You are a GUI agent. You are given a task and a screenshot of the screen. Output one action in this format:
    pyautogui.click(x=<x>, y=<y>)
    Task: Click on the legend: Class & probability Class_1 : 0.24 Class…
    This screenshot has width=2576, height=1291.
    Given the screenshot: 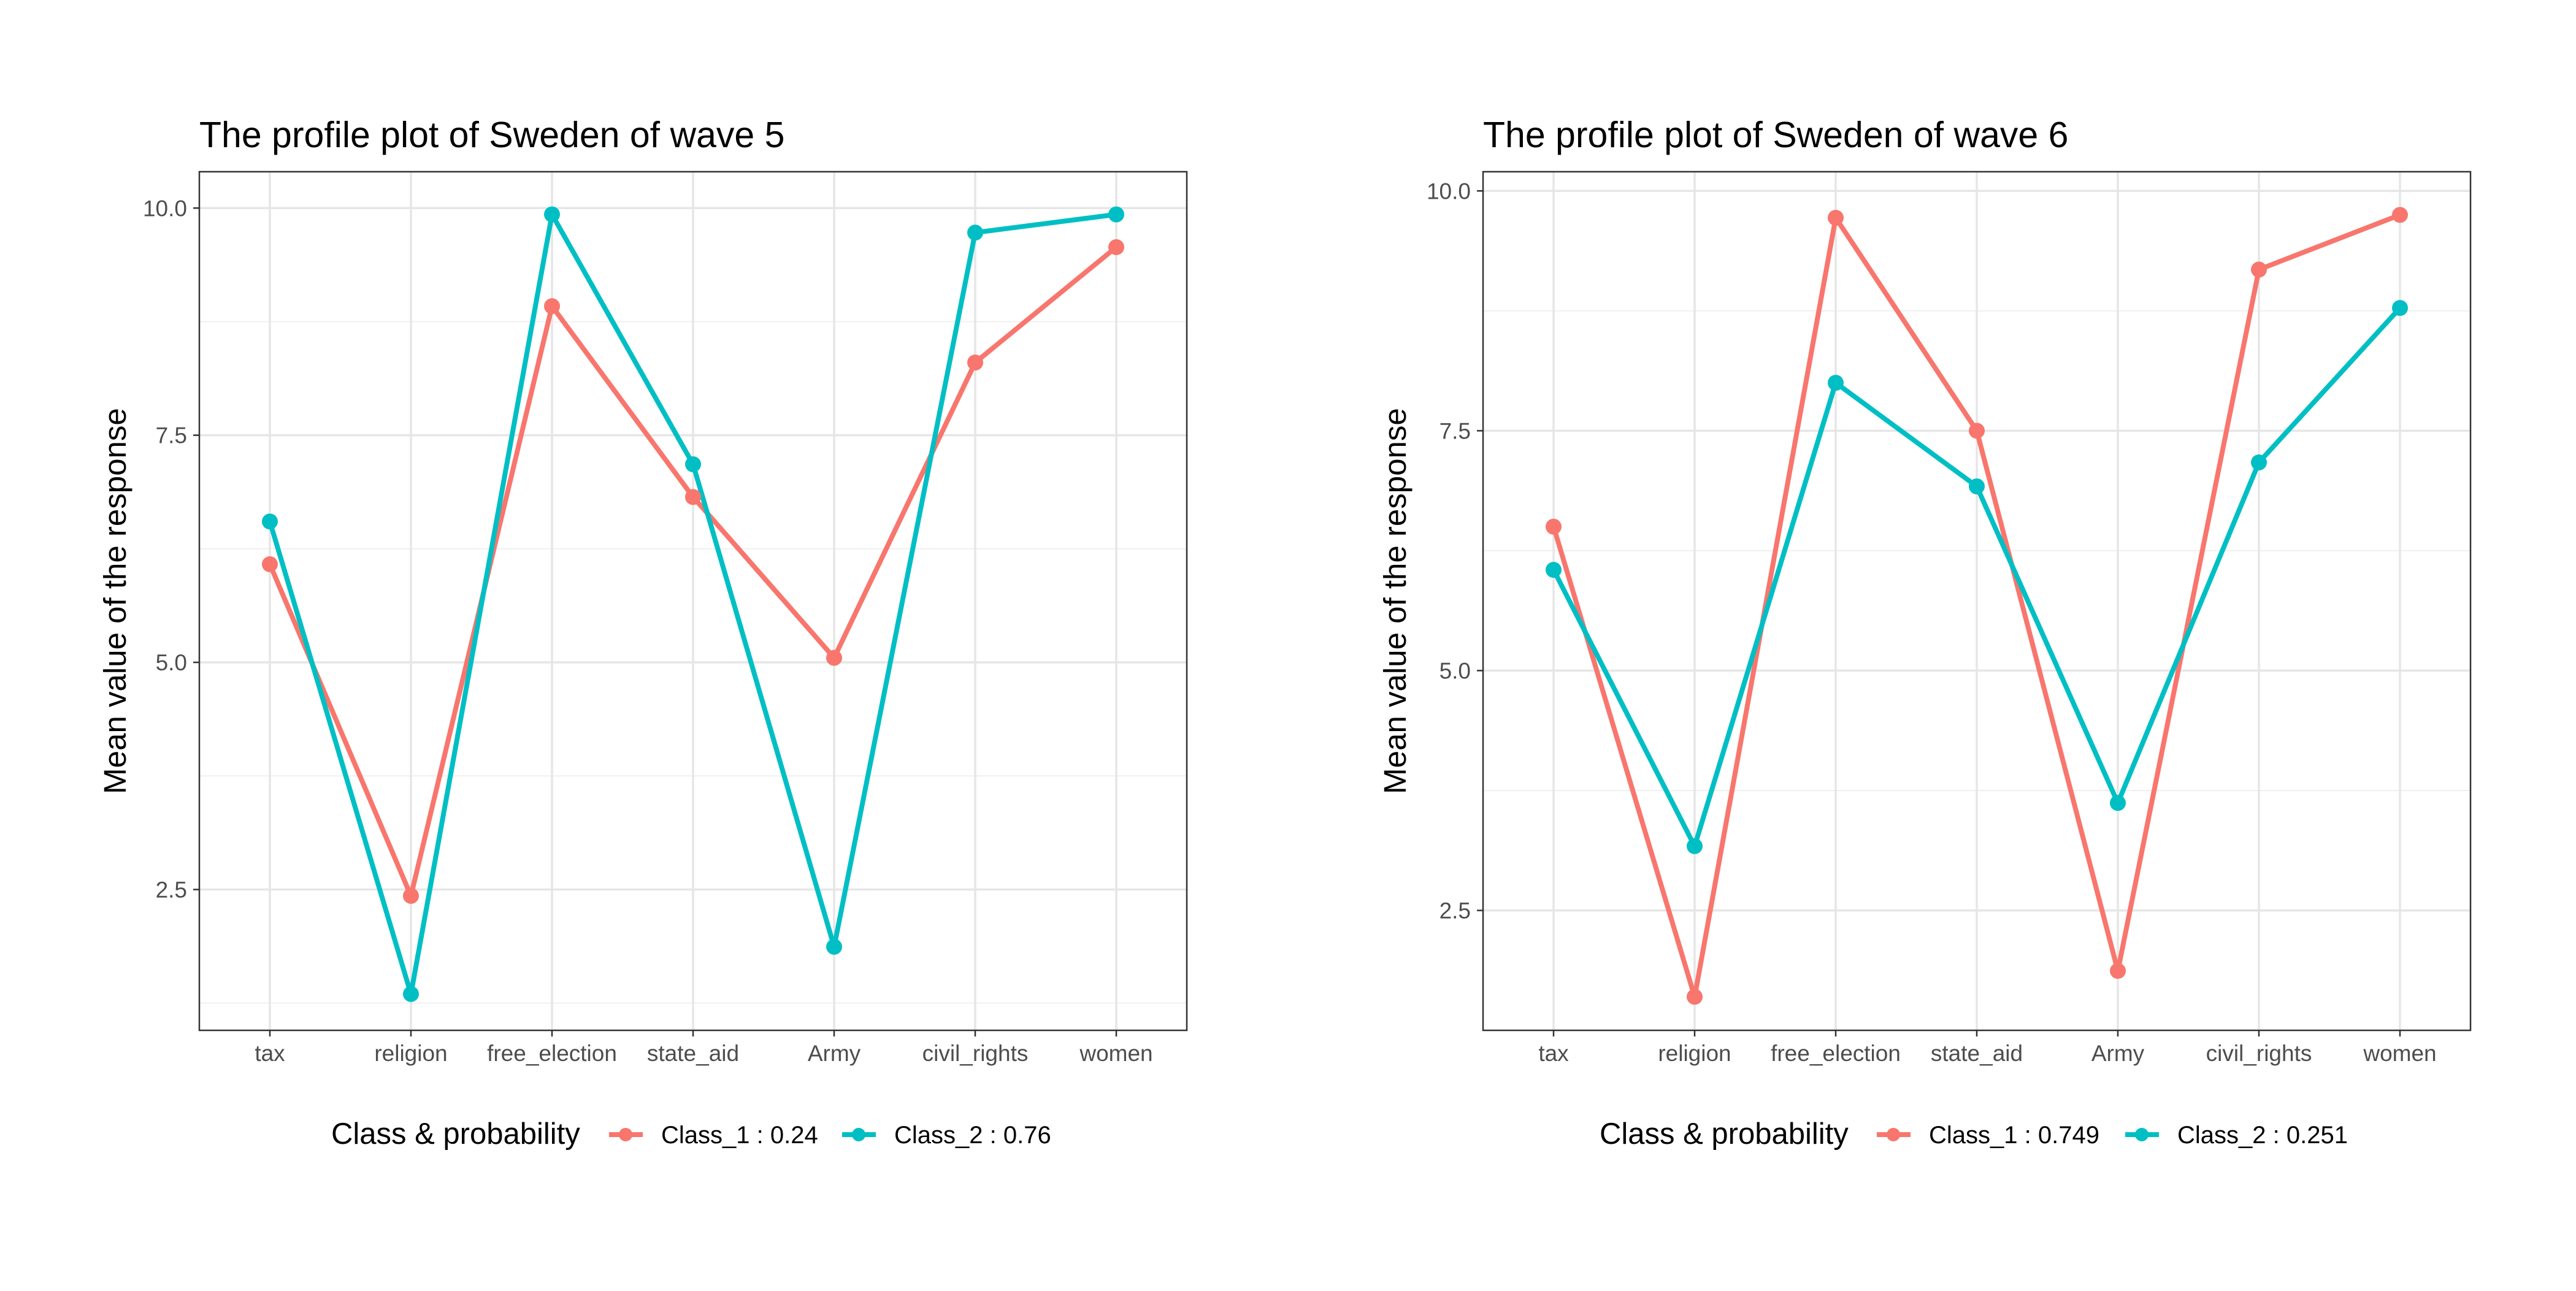 What is the action you would take?
    pyautogui.click(x=691, y=1134)
    